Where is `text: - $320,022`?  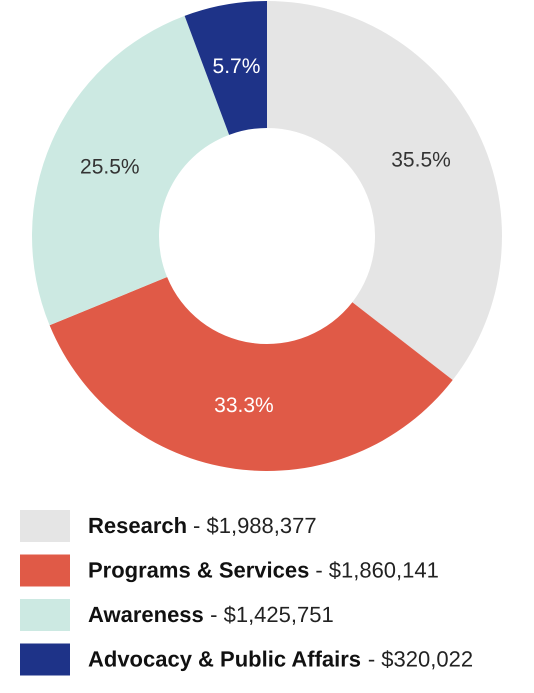 text: - $320,022 is located at coordinates (421, 659).